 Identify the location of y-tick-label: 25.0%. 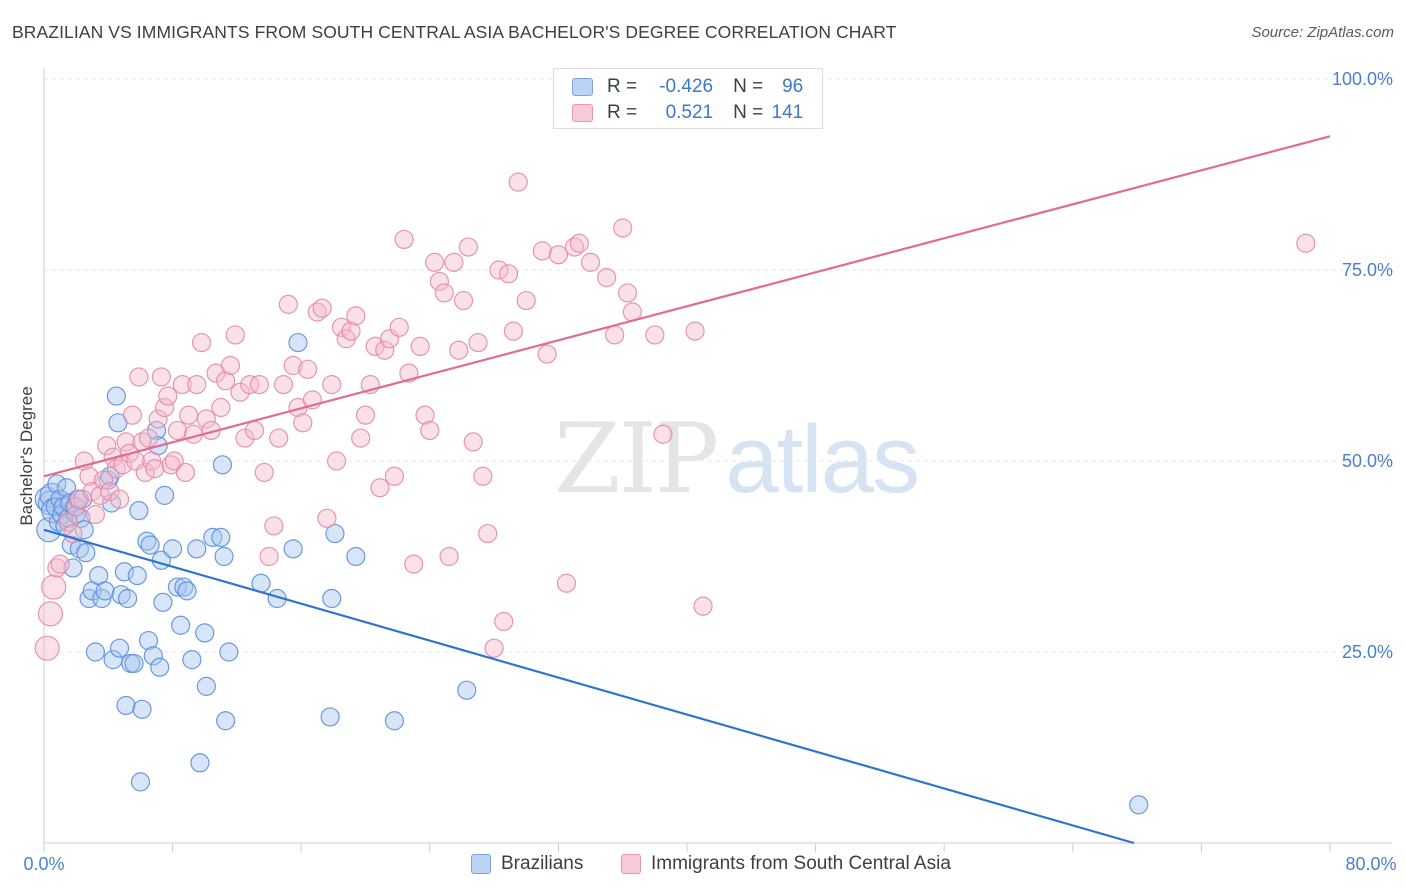
(1367, 652).